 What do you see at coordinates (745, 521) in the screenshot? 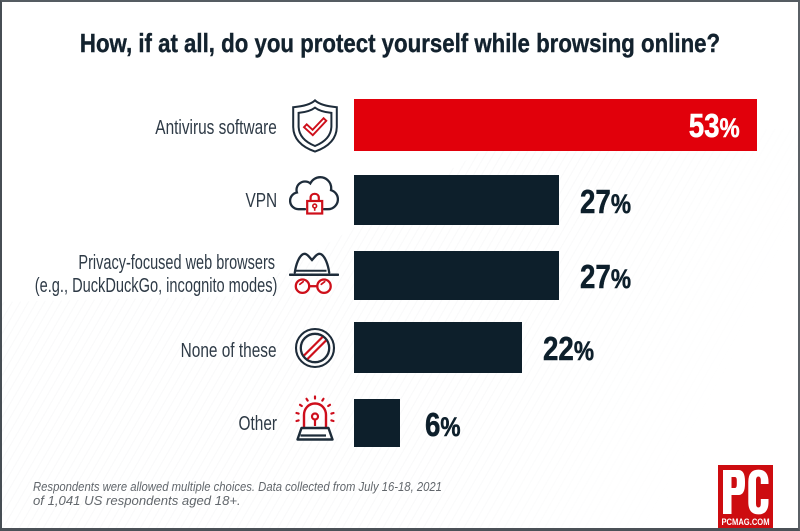
I see `svg-text: PCMAG.COM` at bounding box center [745, 521].